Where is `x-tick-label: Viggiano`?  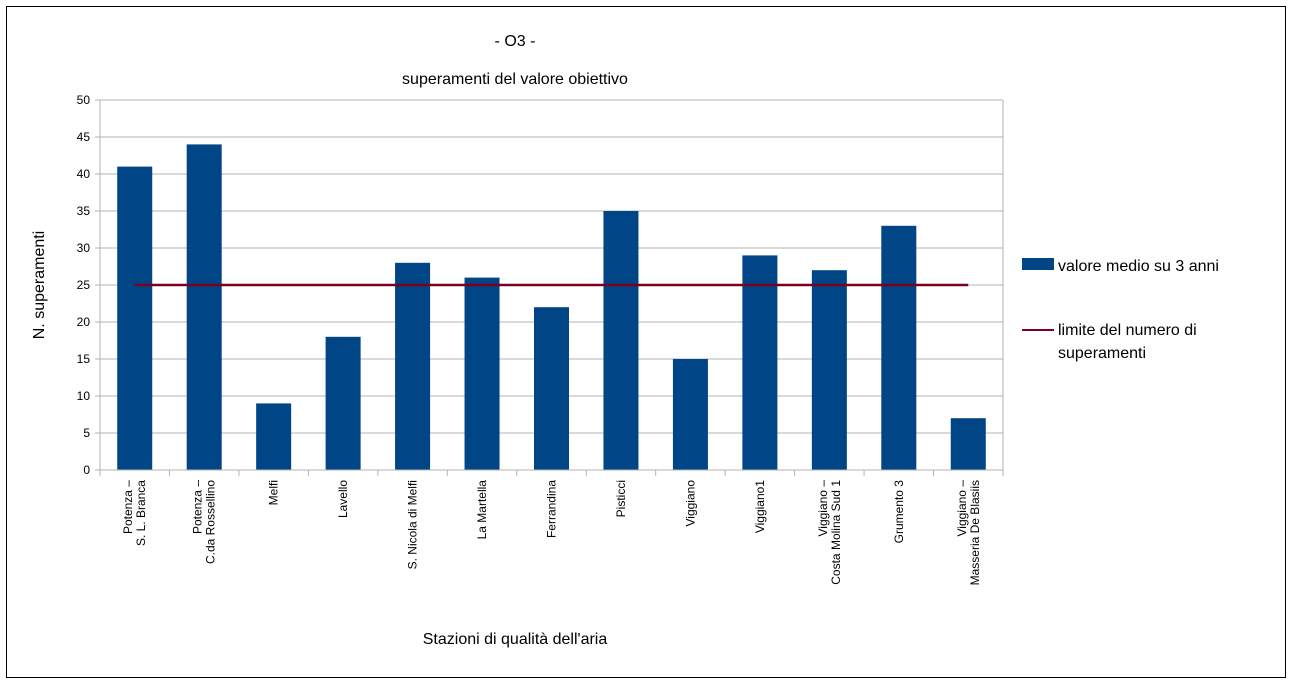
x-tick-label: Viggiano is located at coordinates (690, 503).